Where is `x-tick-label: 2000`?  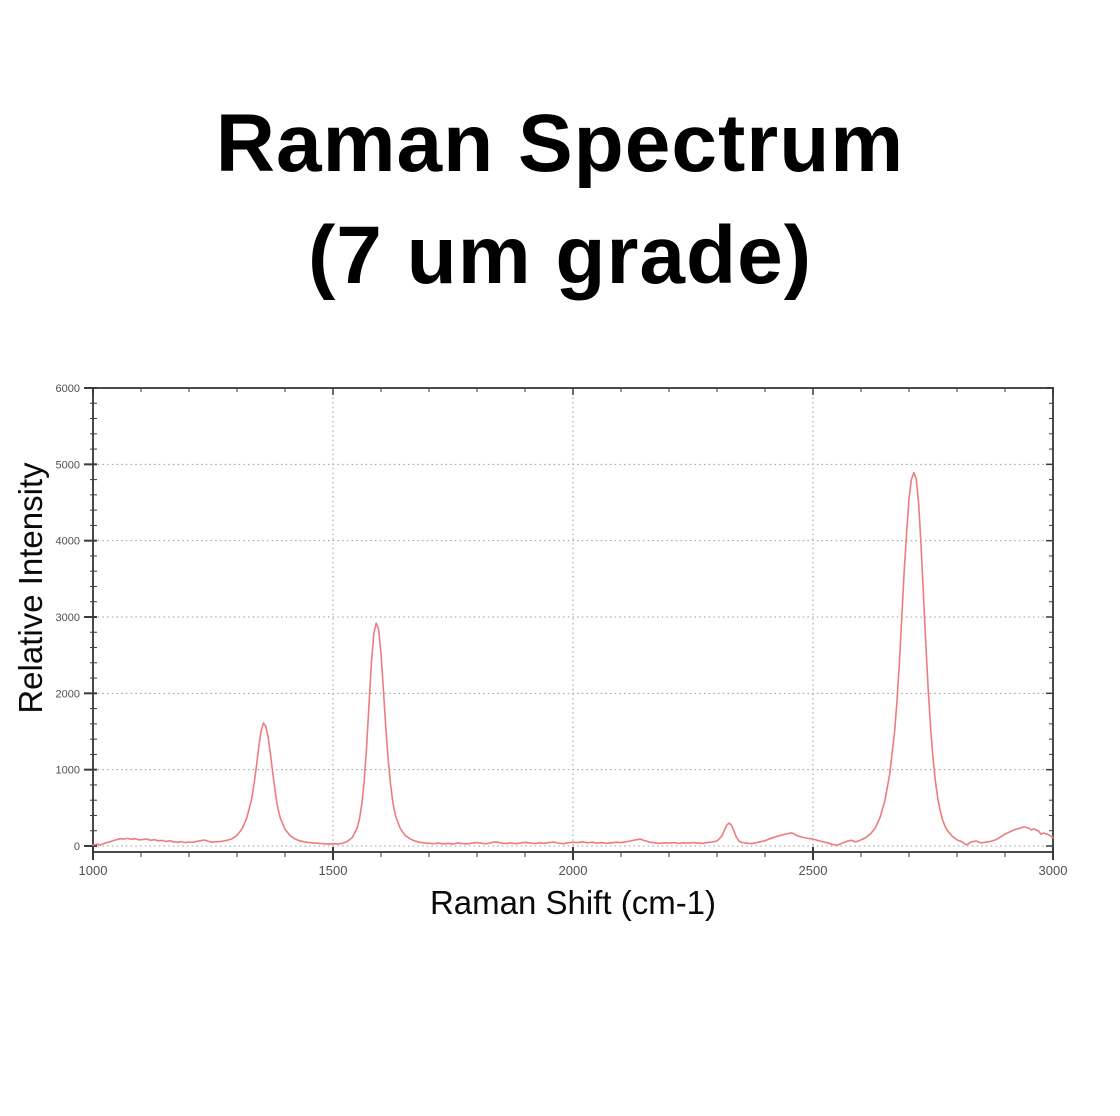 x-tick-label: 2000 is located at coordinates (573, 870).